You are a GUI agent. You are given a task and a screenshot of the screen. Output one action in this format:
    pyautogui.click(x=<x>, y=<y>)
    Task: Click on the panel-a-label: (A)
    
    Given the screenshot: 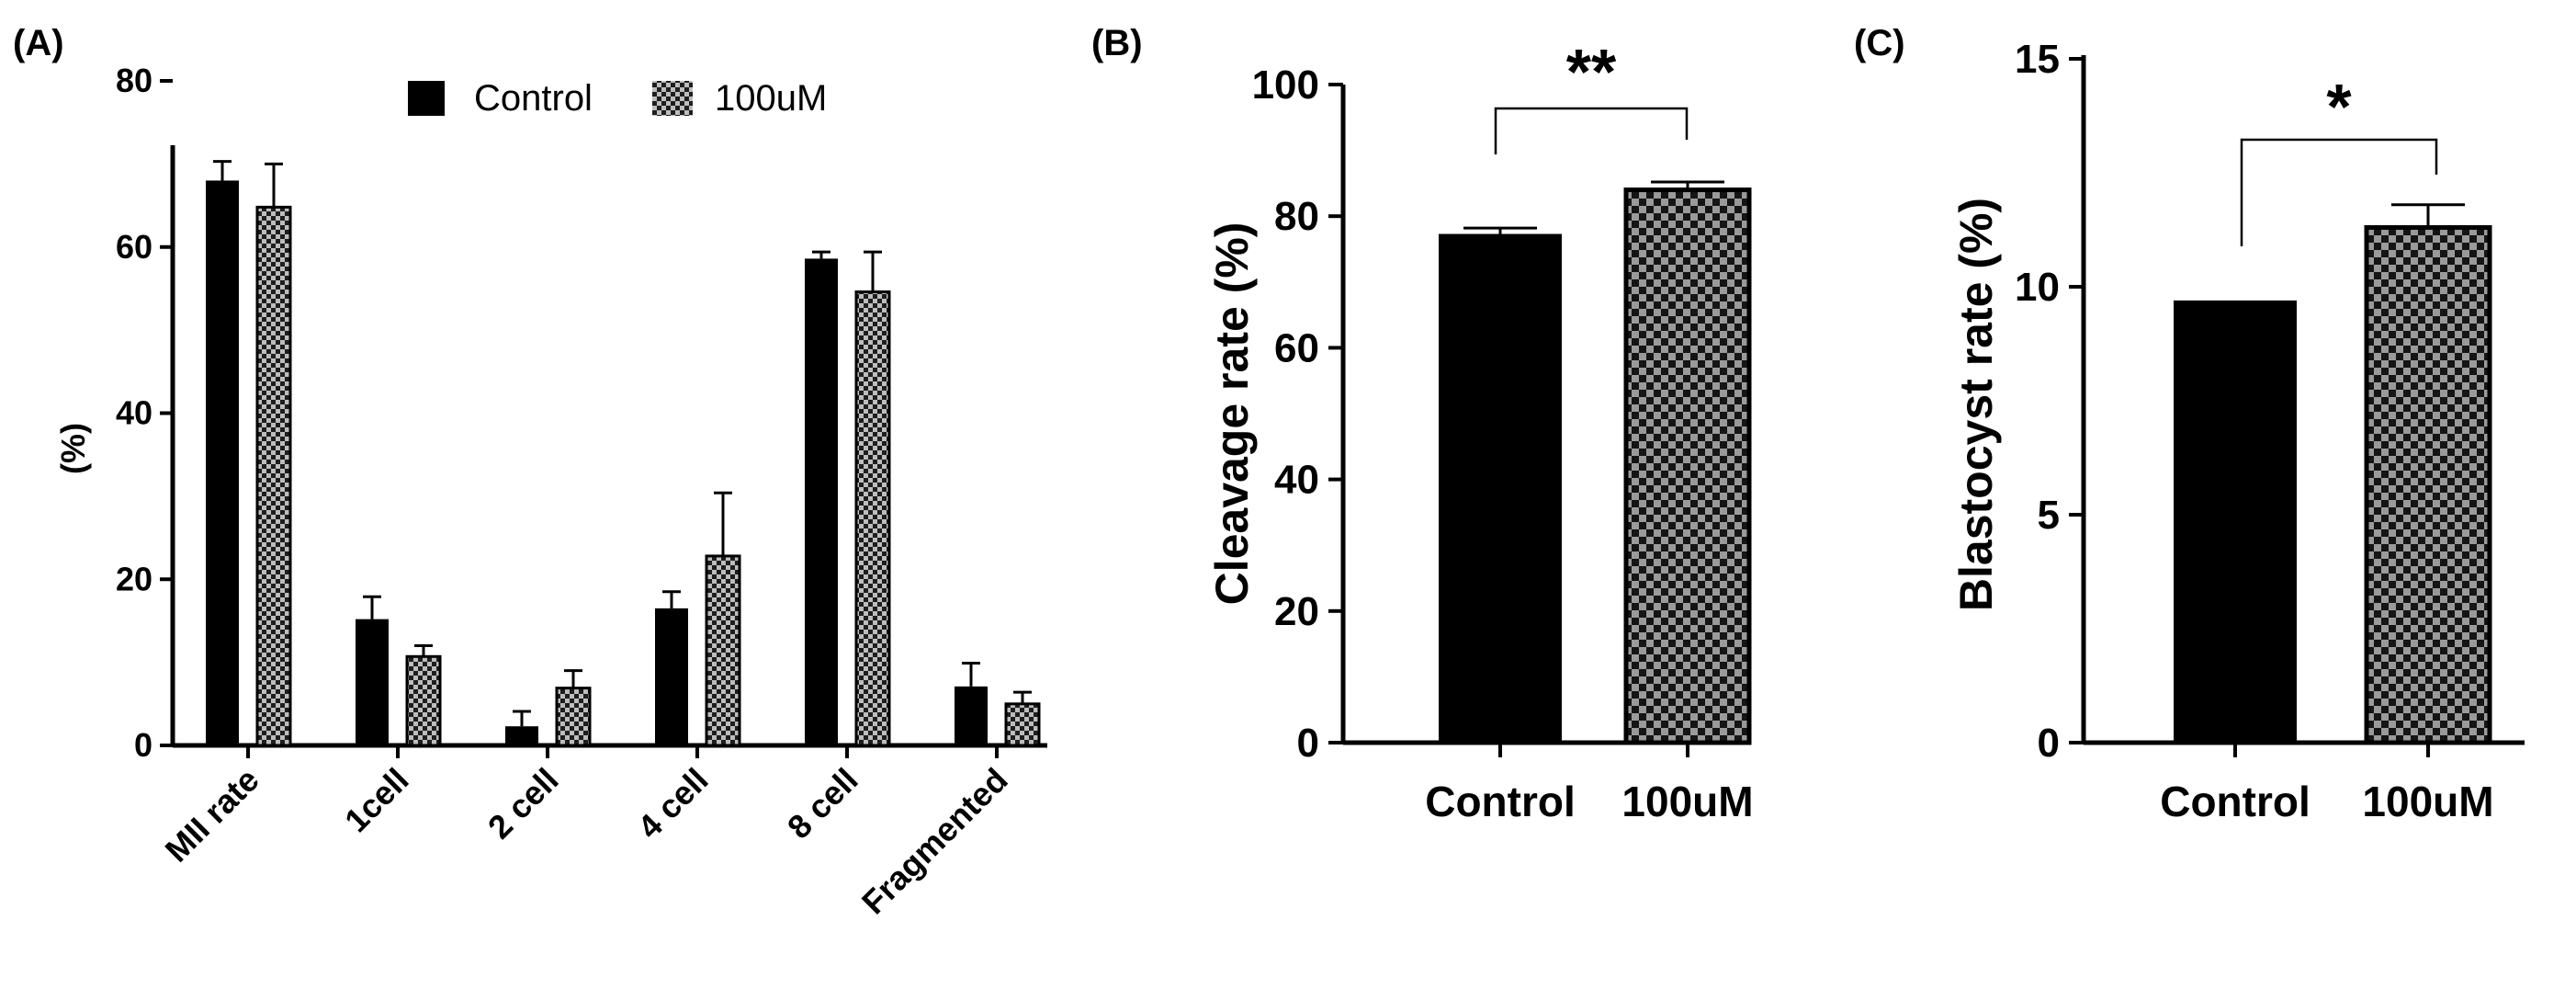 What is the action you would take?
    pyautogui.click(x=38, y=43)
    